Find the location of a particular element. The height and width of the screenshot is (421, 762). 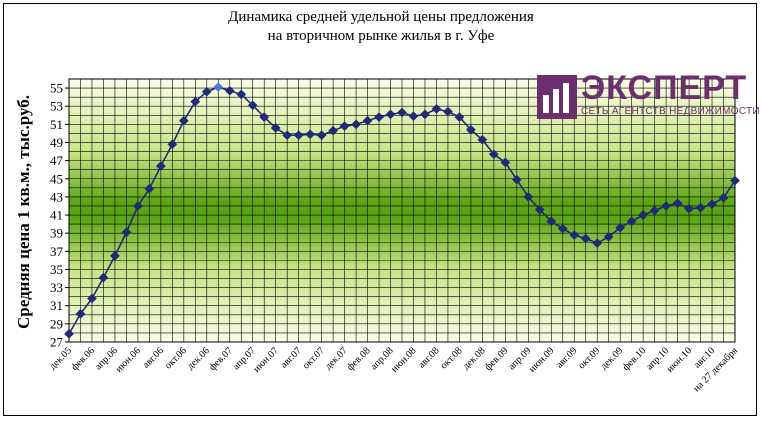

y-tick-label: 35 is located at coordinates (56, 269).